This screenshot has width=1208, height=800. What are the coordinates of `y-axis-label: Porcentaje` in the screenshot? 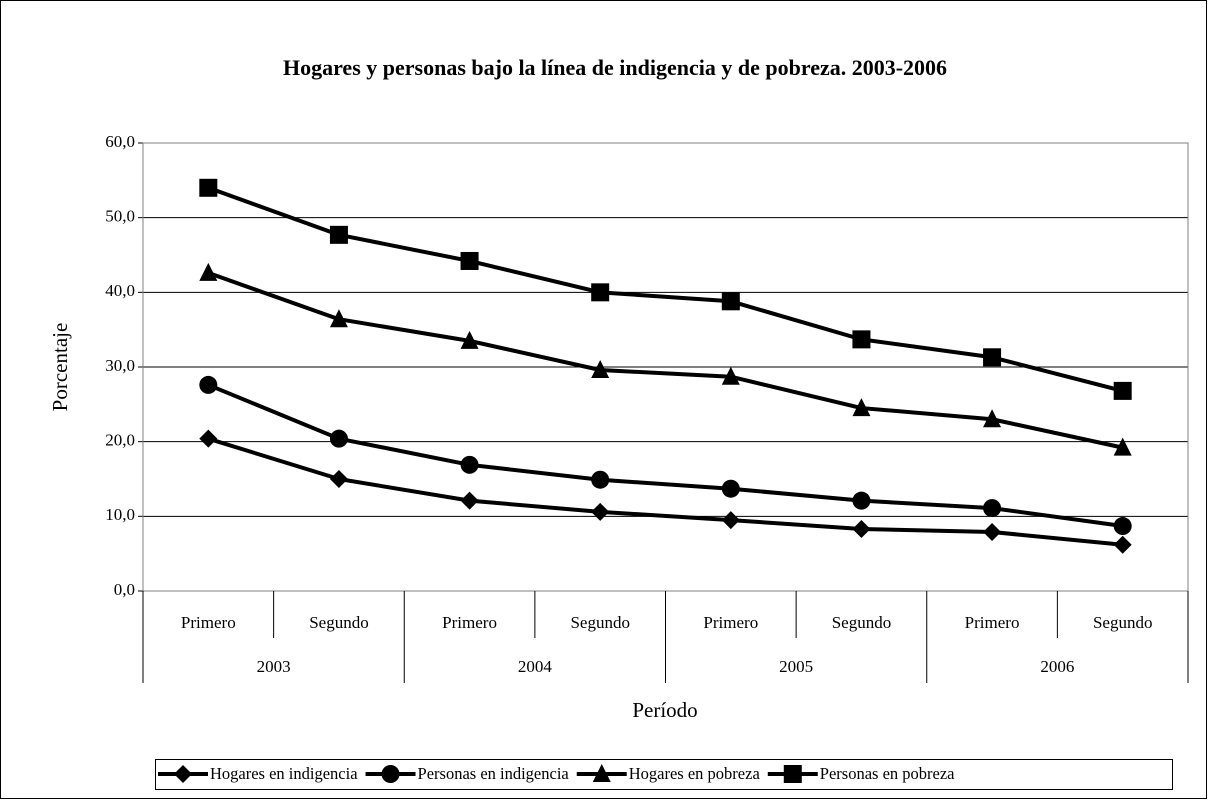 It's located at (60, 367).